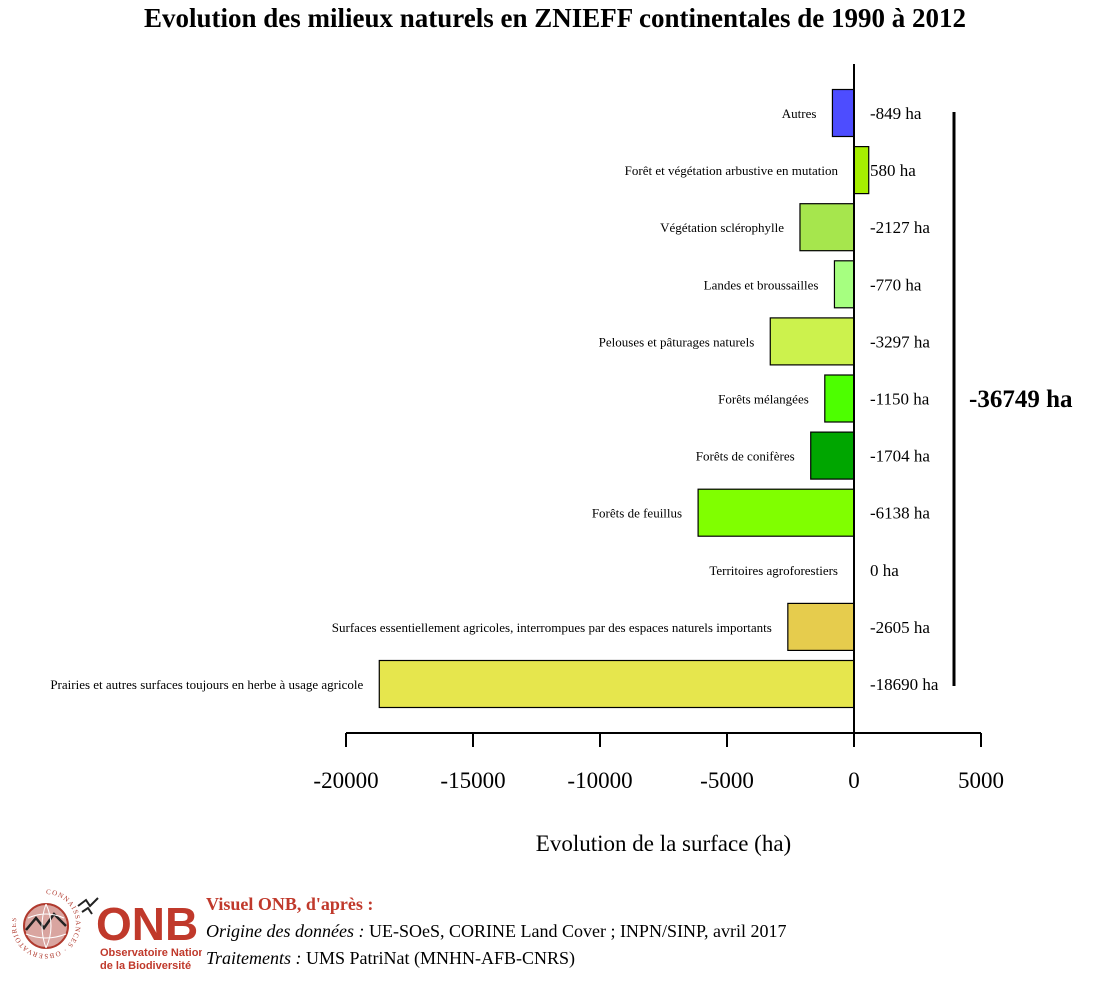 The height and width of the screenshot is (987, 1110). Describe the element at coordinates (151, 953) in the screenshot. I see `logo-subtitle-1: Observatoire National` at that location.